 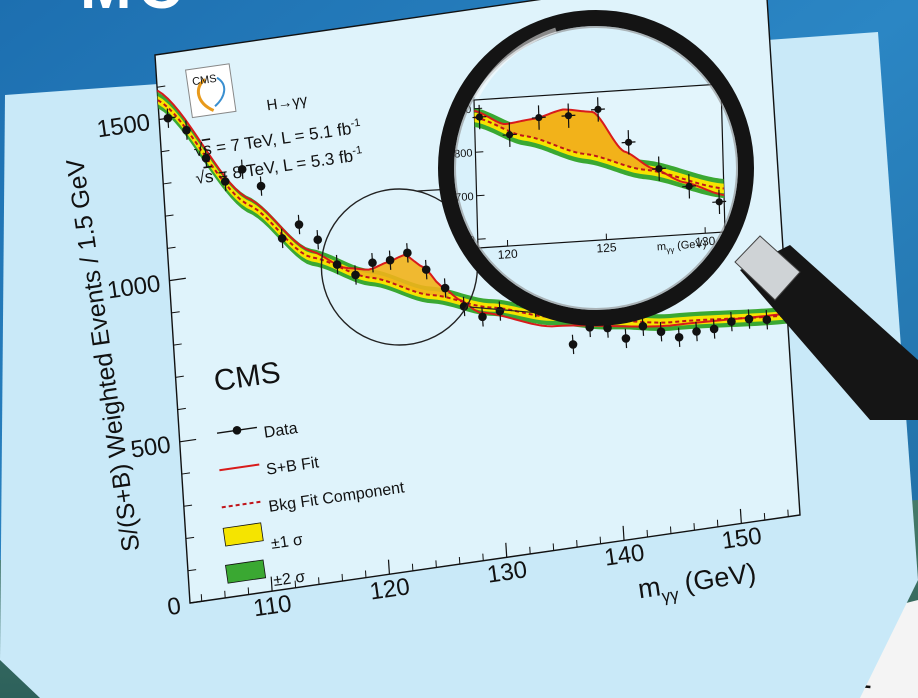 What do you see at coordinates (705, 241) in the screenshot?
I see `zoom-x-tick-label: 130` at bounding box center [705, 241].